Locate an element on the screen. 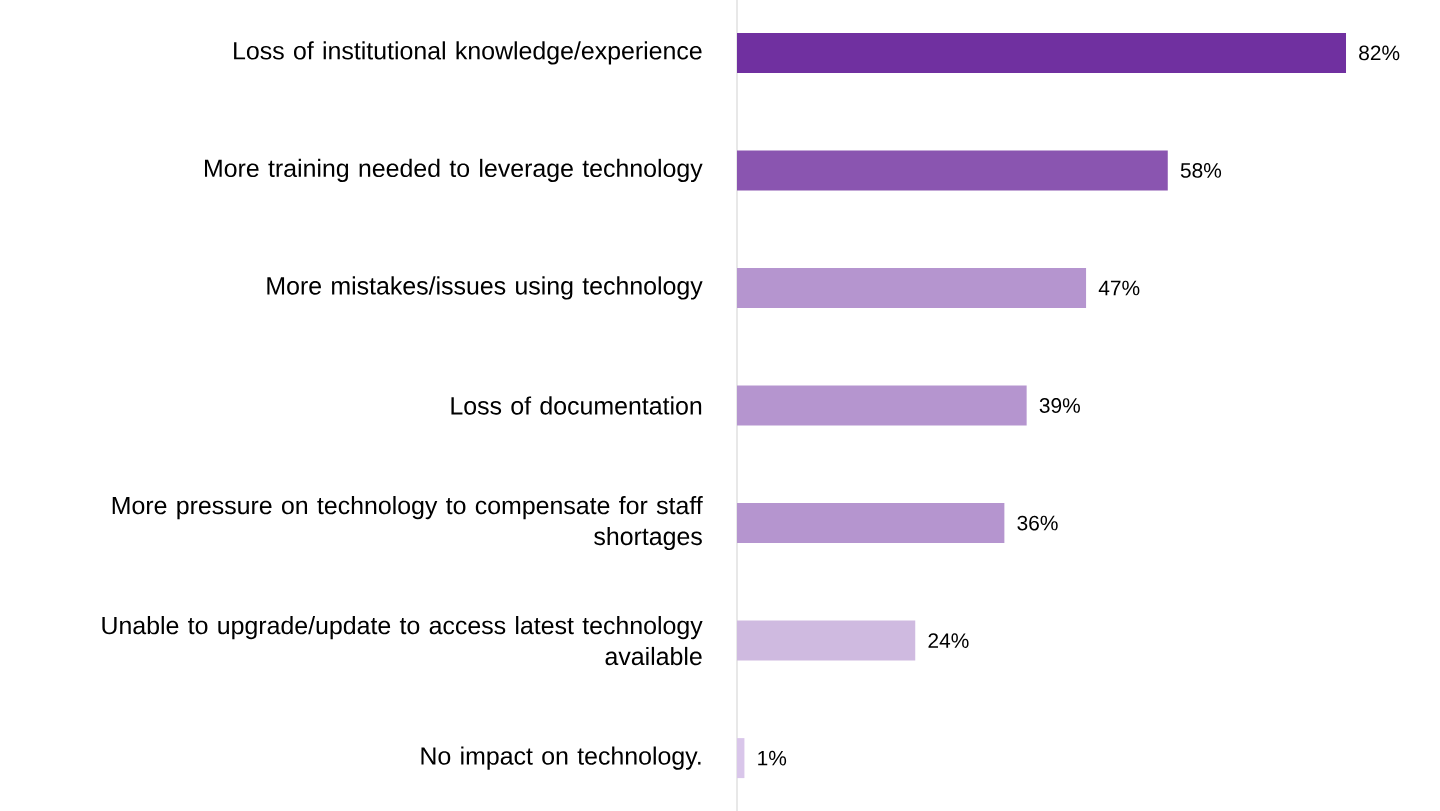 The height and width of the screenshot is (811, 1440). y-tick-label: No impact on technology. is located at coordinates (561, 758).